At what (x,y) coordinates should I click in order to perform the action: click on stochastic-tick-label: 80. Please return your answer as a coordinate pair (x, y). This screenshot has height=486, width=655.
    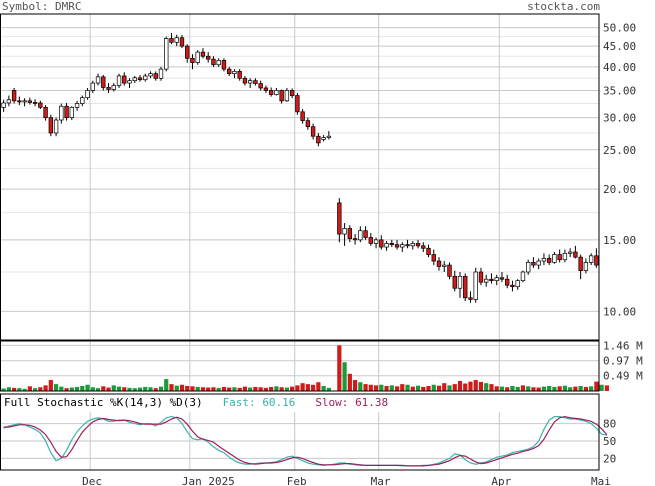
    Looking at the image, I should click on (609, 424).